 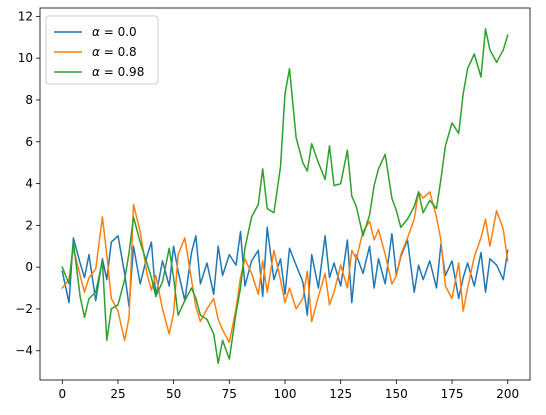 I want to click on y-tick-label: 8, so click(x=29, y=100).